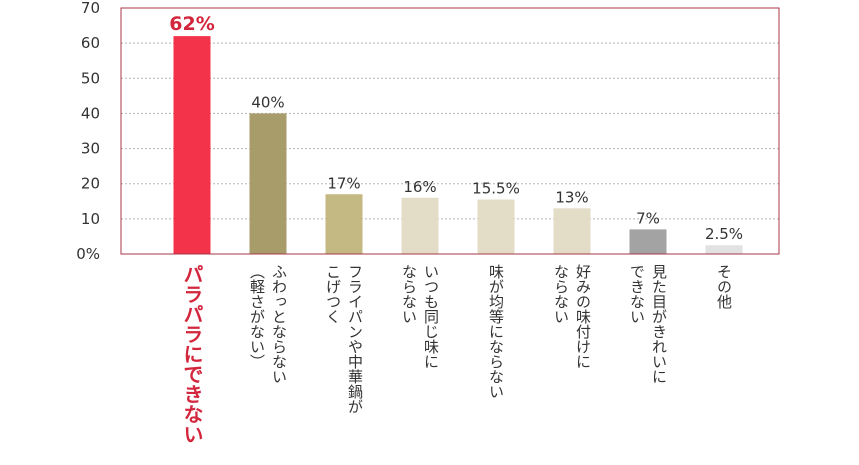 Image resolution: width=859 pixels, height=465 pixels. What do you see at coordinates (90, 184) in the screenshot?
I see `y-tick-label: 20` at bounding box center [90, 184].